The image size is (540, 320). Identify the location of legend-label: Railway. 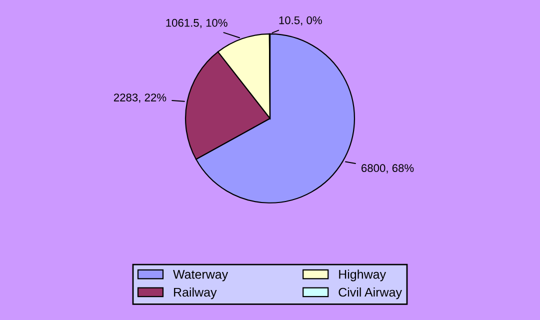
(195, 294).